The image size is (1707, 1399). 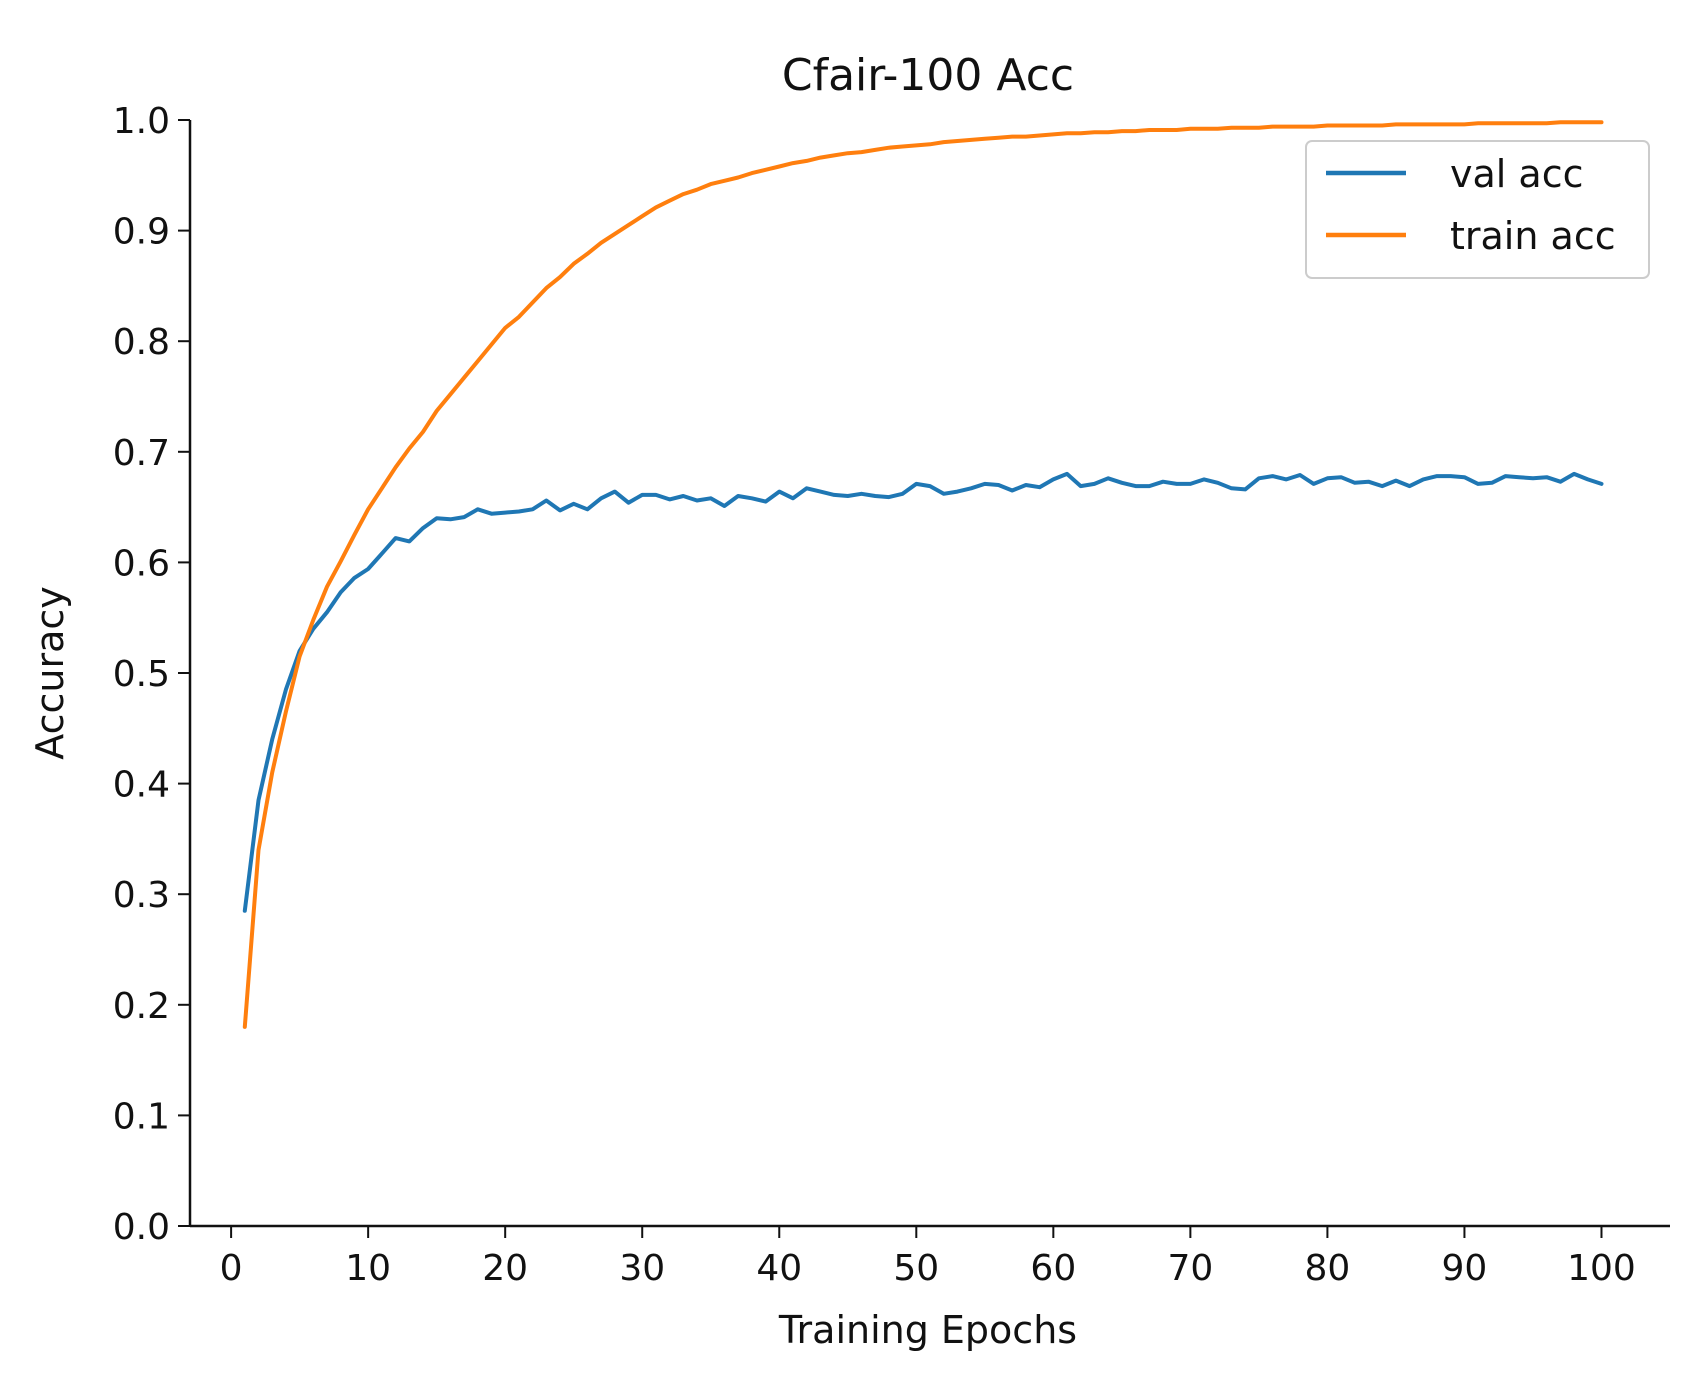 I want to click on x-tick-label: 100, so click(x=1601, y=1268).